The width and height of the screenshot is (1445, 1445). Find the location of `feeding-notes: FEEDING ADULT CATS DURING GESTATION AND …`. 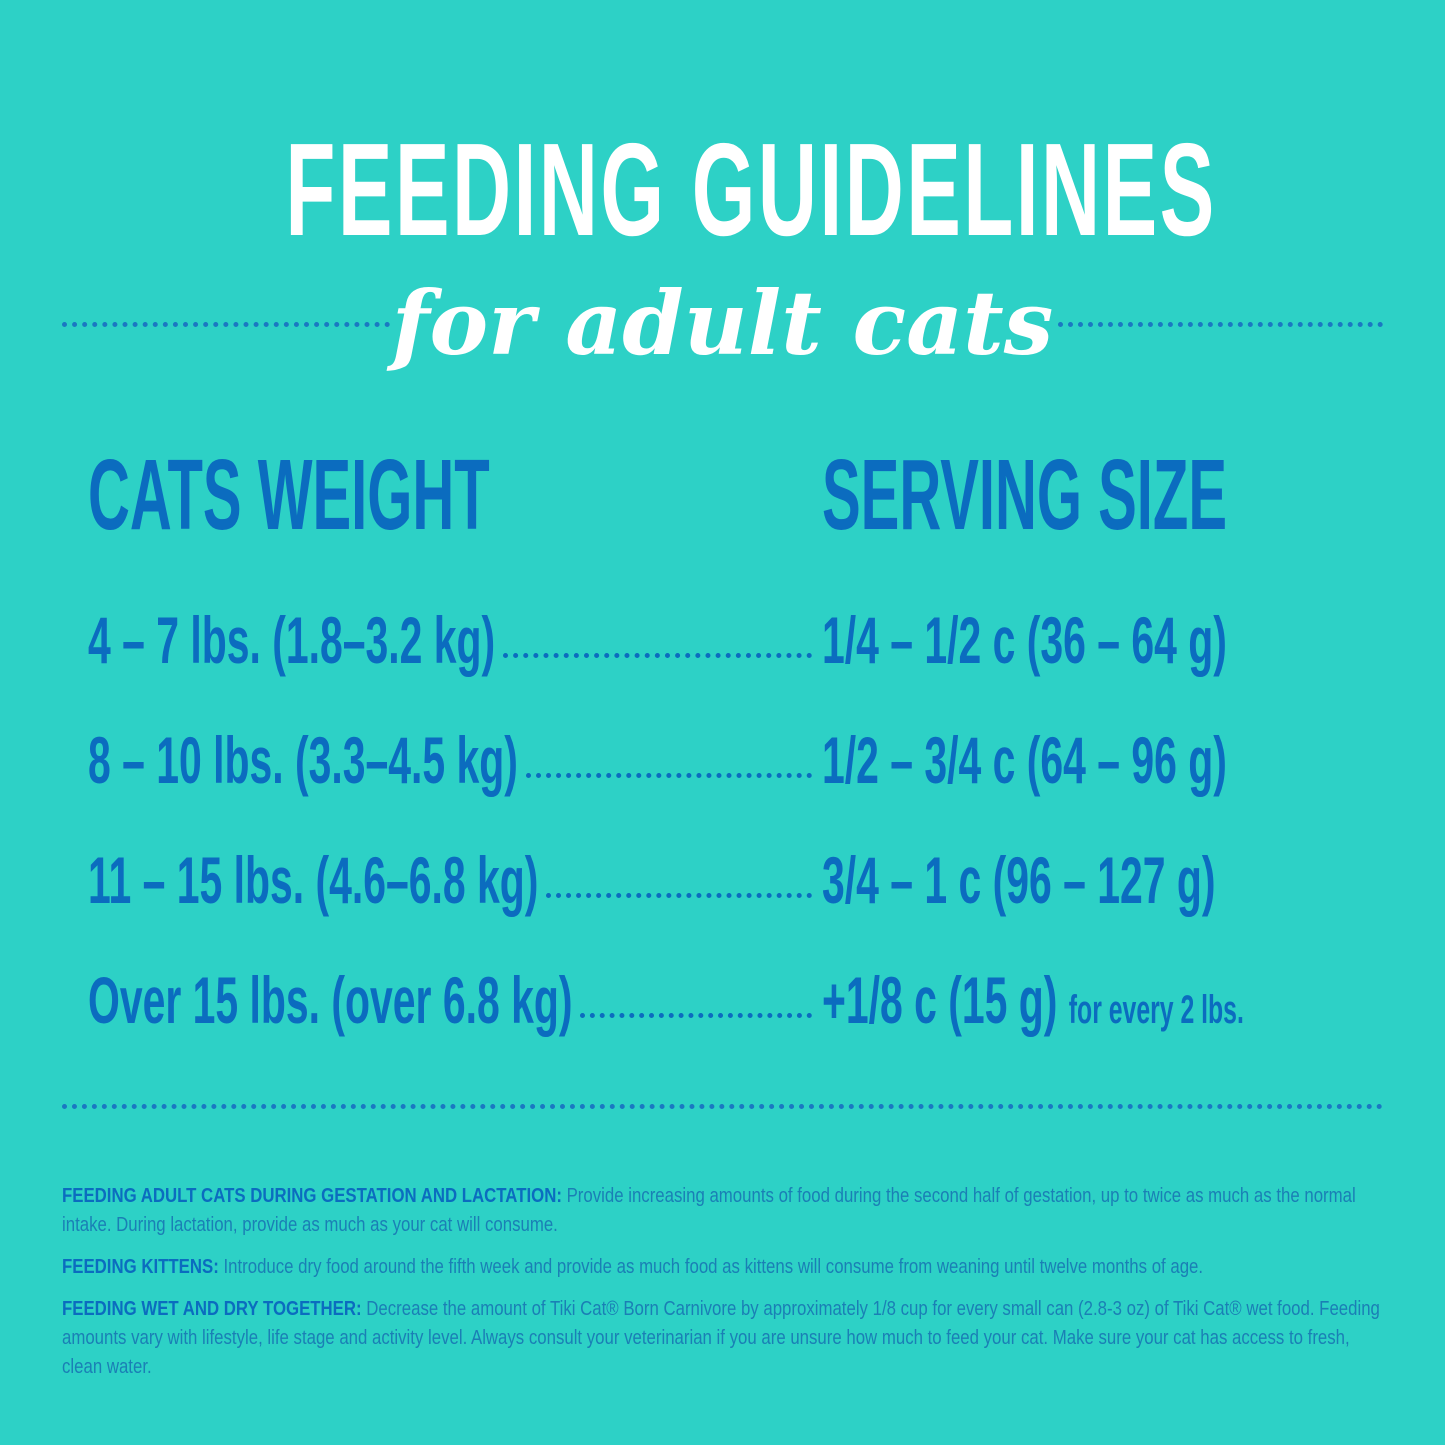

feeding-notes: FEEDING ADULT CATS DURING GESTATION AND … is located at coordinates (722, 1288).